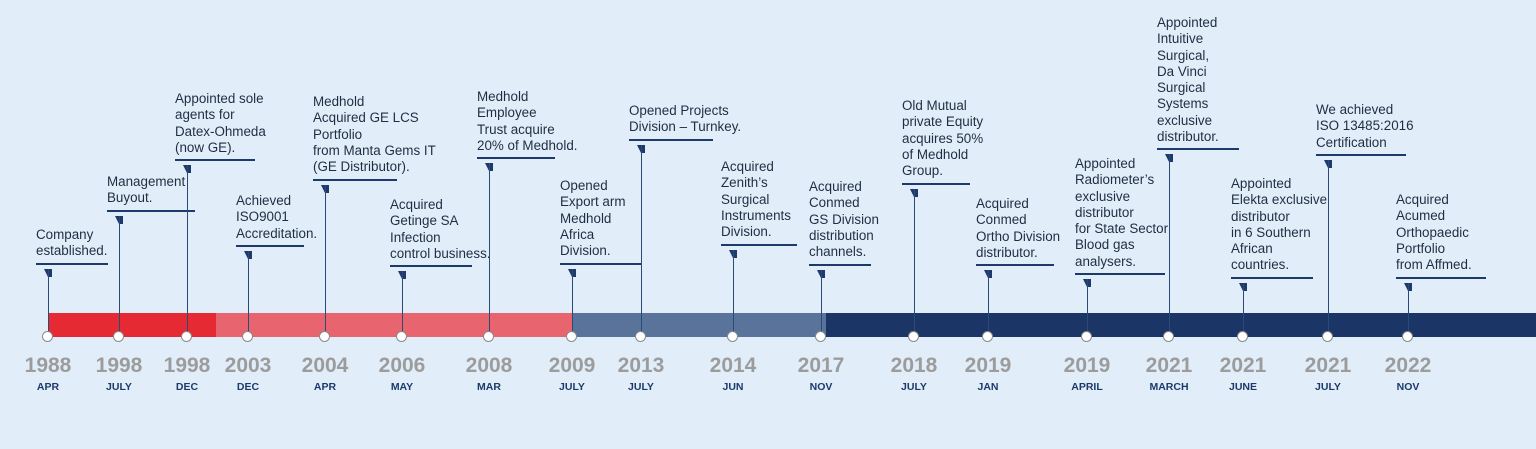 The height and width of the screenshot is (449, 1536). I want to click on event-description-line: ISO9001, so click(262, 217).